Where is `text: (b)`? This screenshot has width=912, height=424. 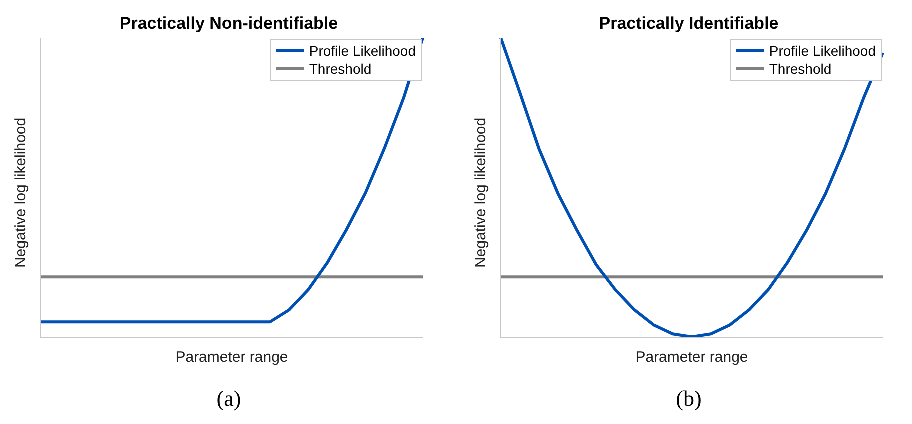
text: (b) is located at coordinates (689, 399).